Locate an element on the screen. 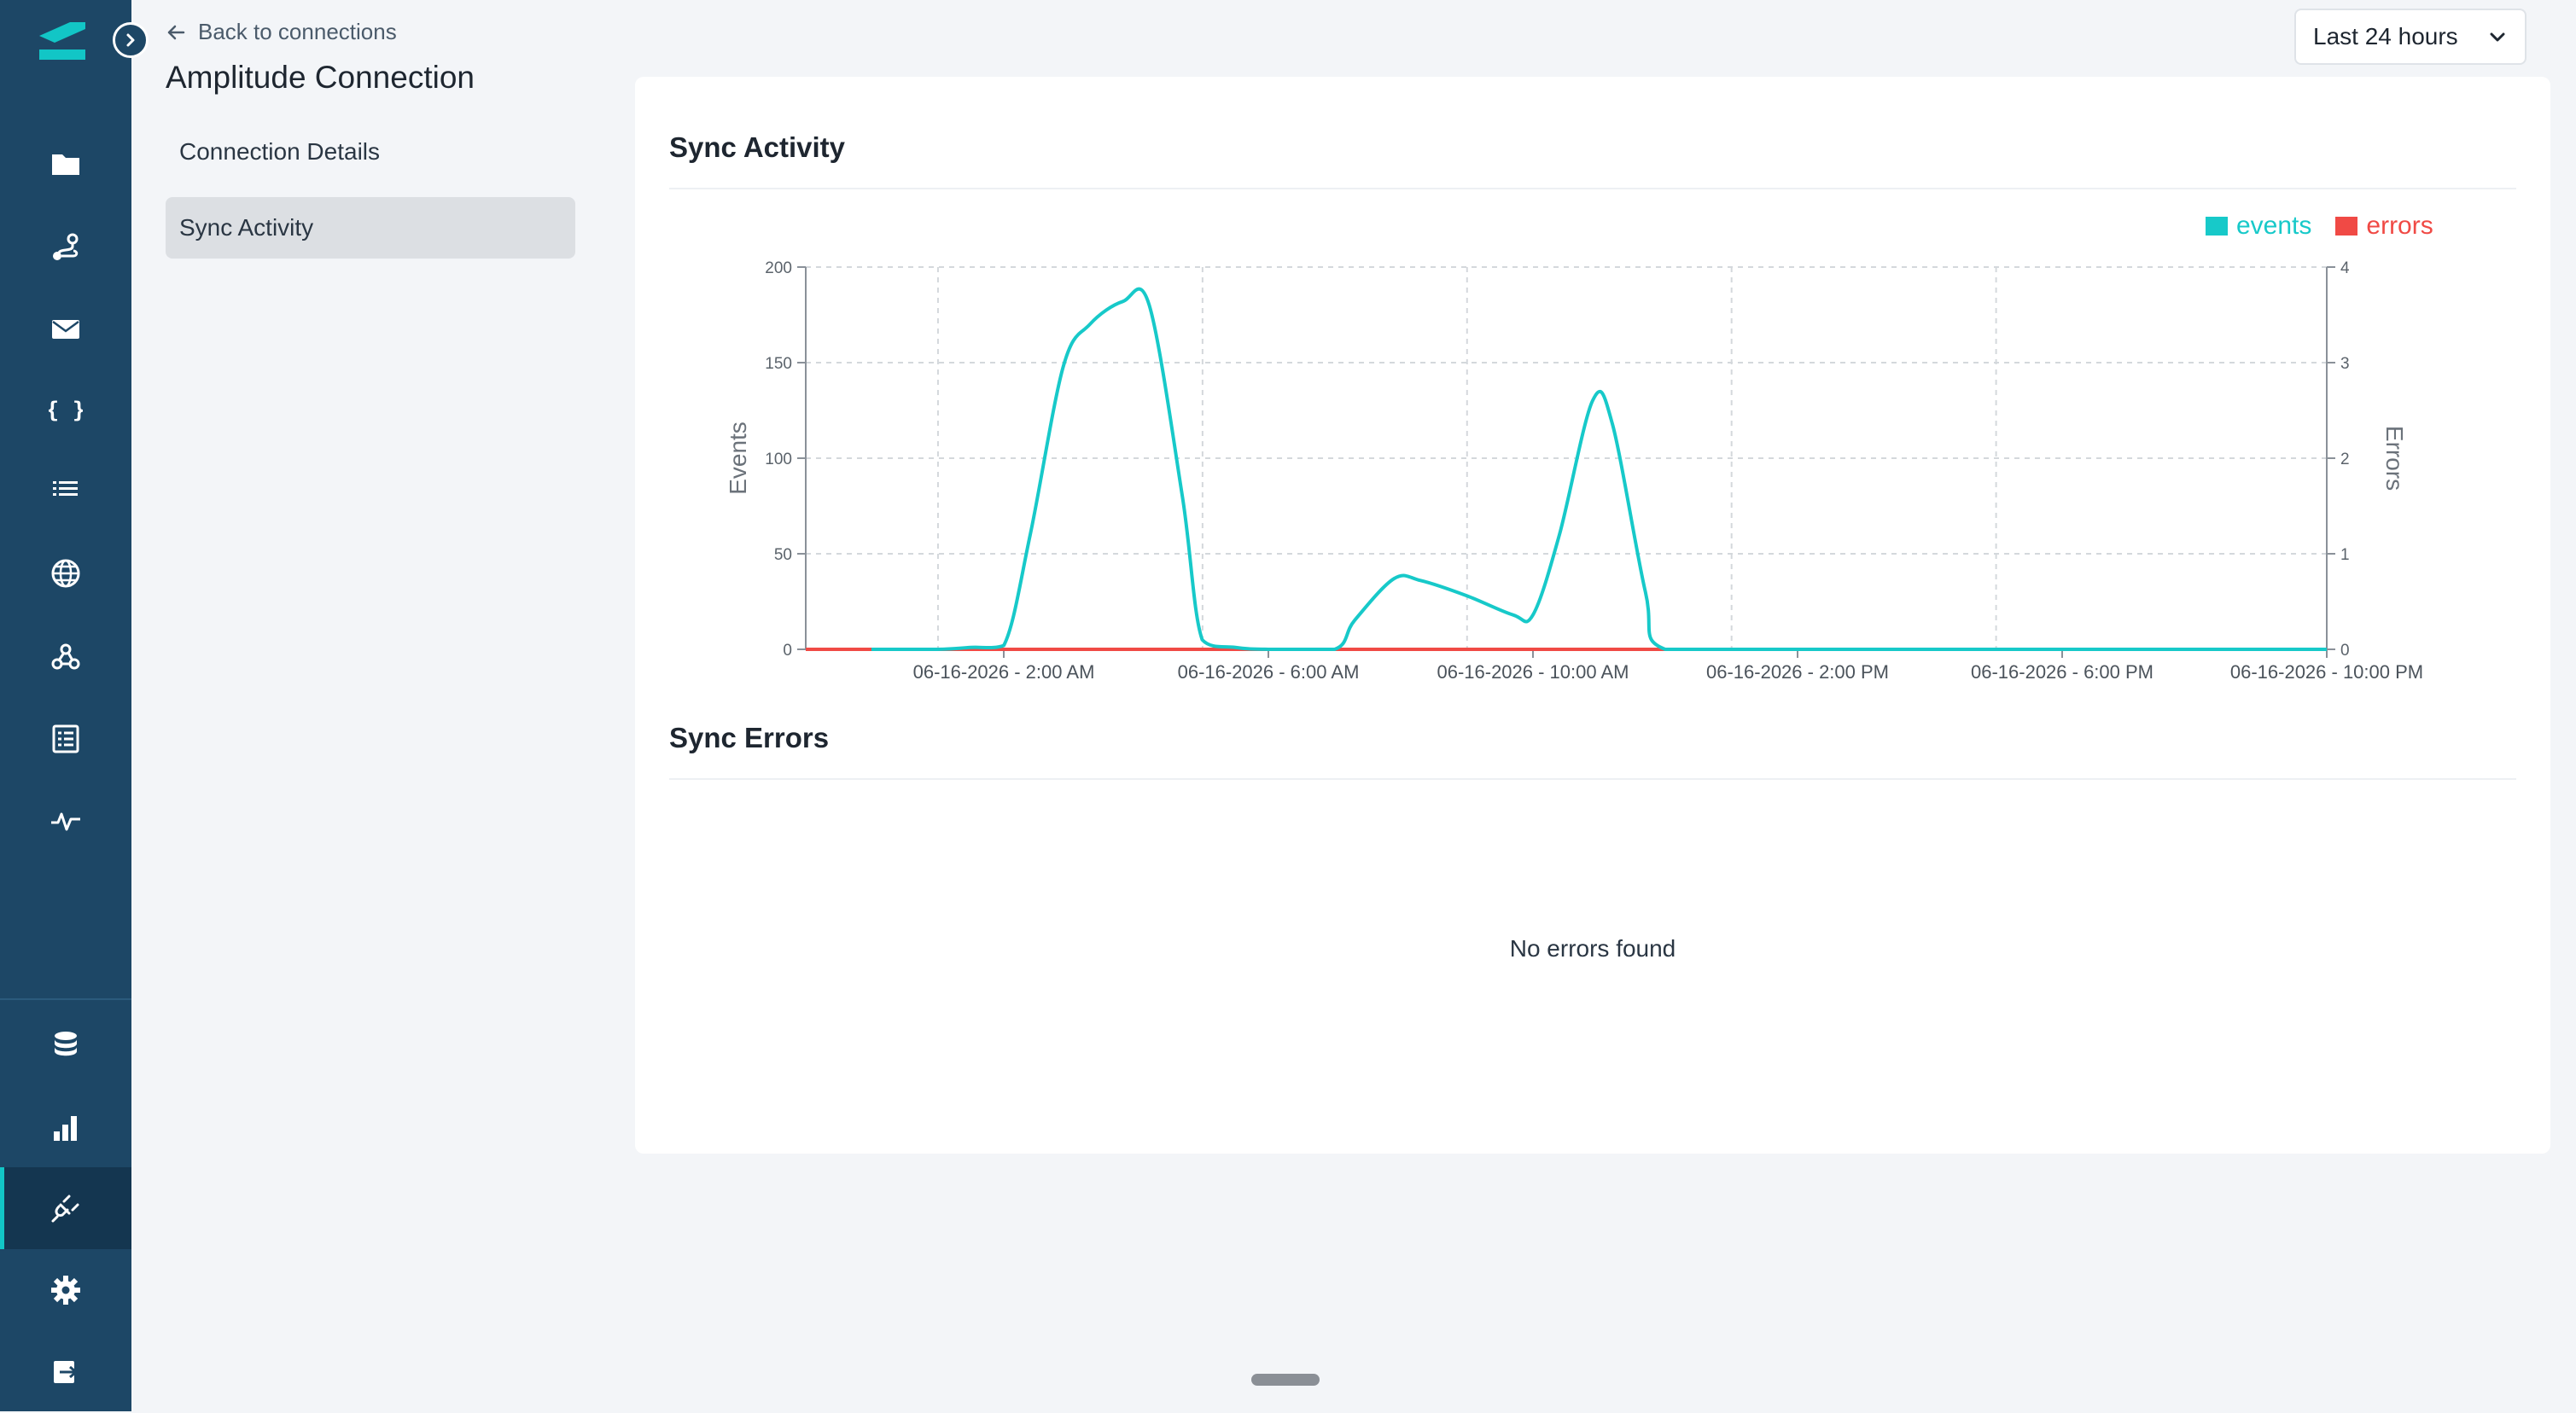 The height and width of the screenshot is (1413, 2576). sidebar-item-globe is located at coordinates (65, 573).